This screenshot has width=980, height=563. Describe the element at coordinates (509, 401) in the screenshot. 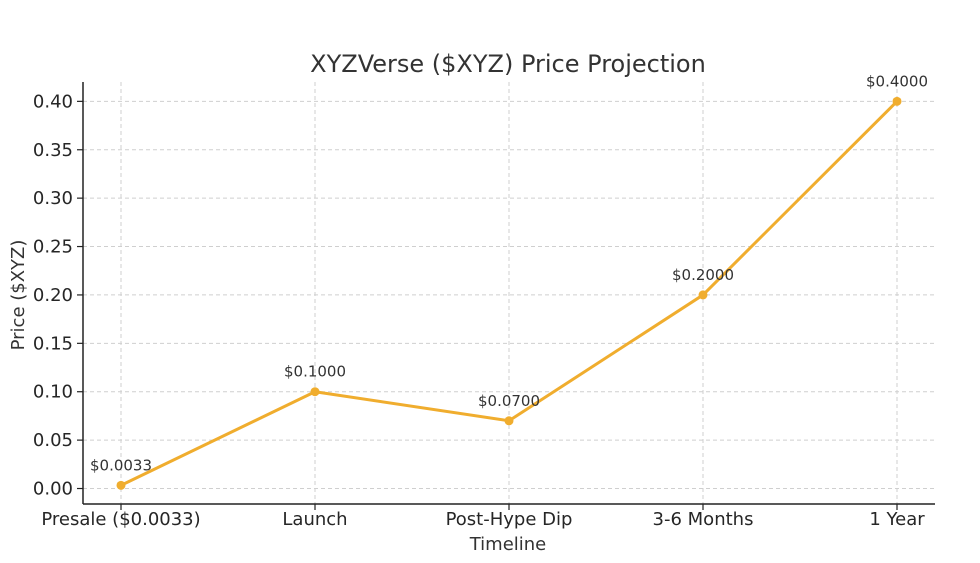

I see `data-label: $0.0700` at that location.